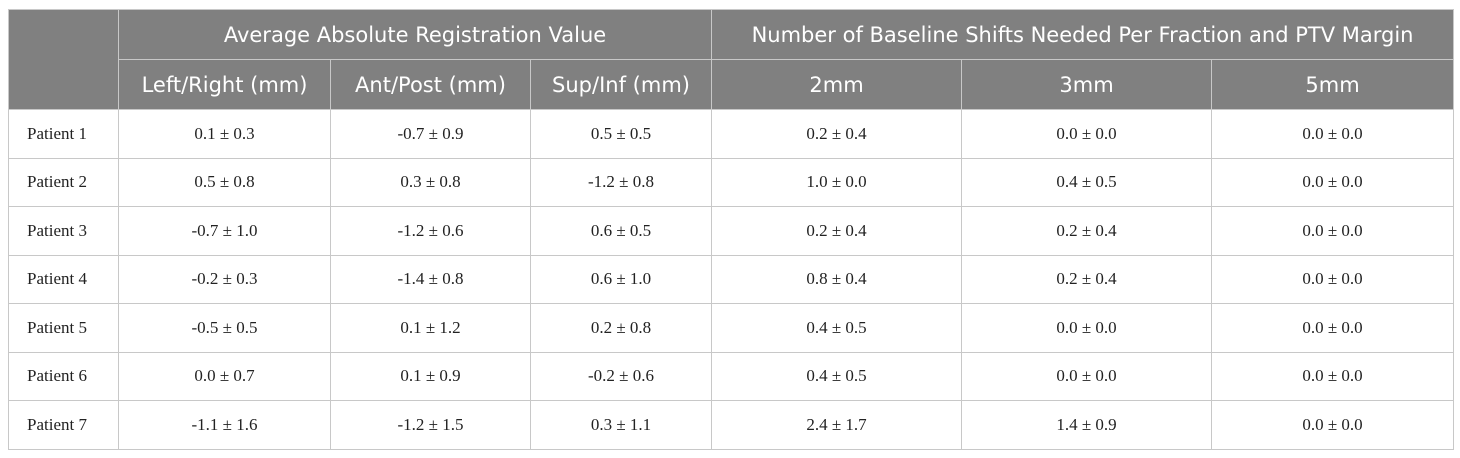 Image resolution: width=1460 pixels, height=458 pixels. Describe the element at coordinates (1087, 425) in the screenshot. I see `table-cell: 1.4 ± 0.9` at that location.